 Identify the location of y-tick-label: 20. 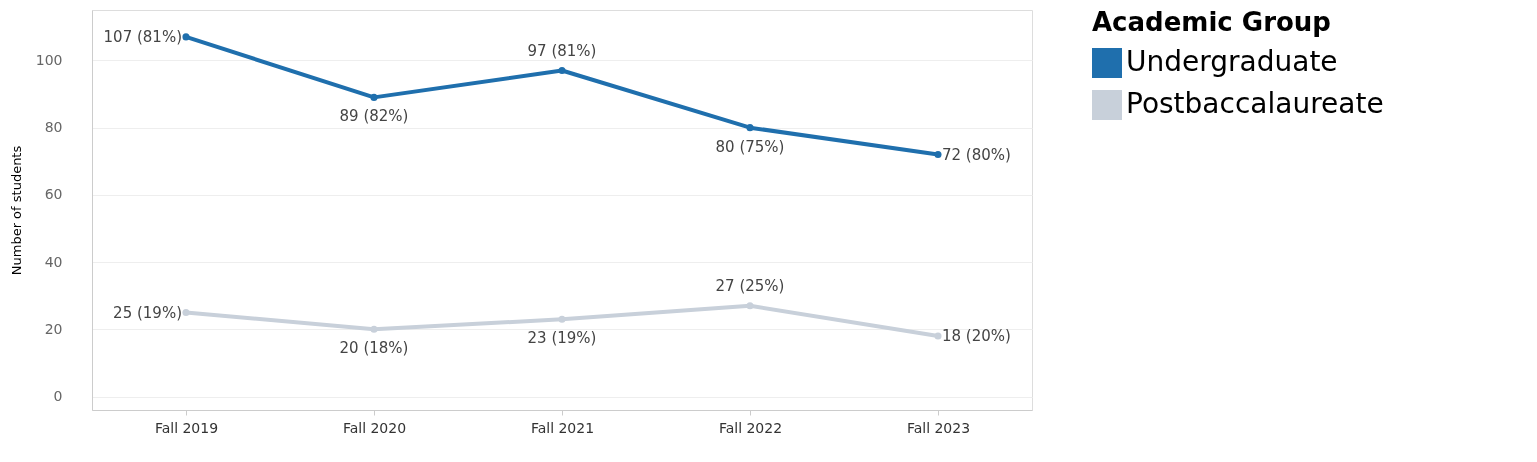
(53, 328).